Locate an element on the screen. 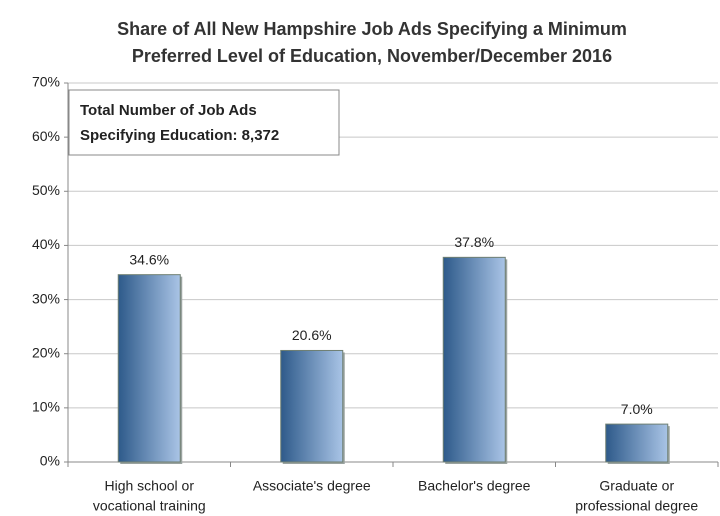 This screenshot has width=720, height=516. data-label: 20.6% is located at coordinates (312, 335).